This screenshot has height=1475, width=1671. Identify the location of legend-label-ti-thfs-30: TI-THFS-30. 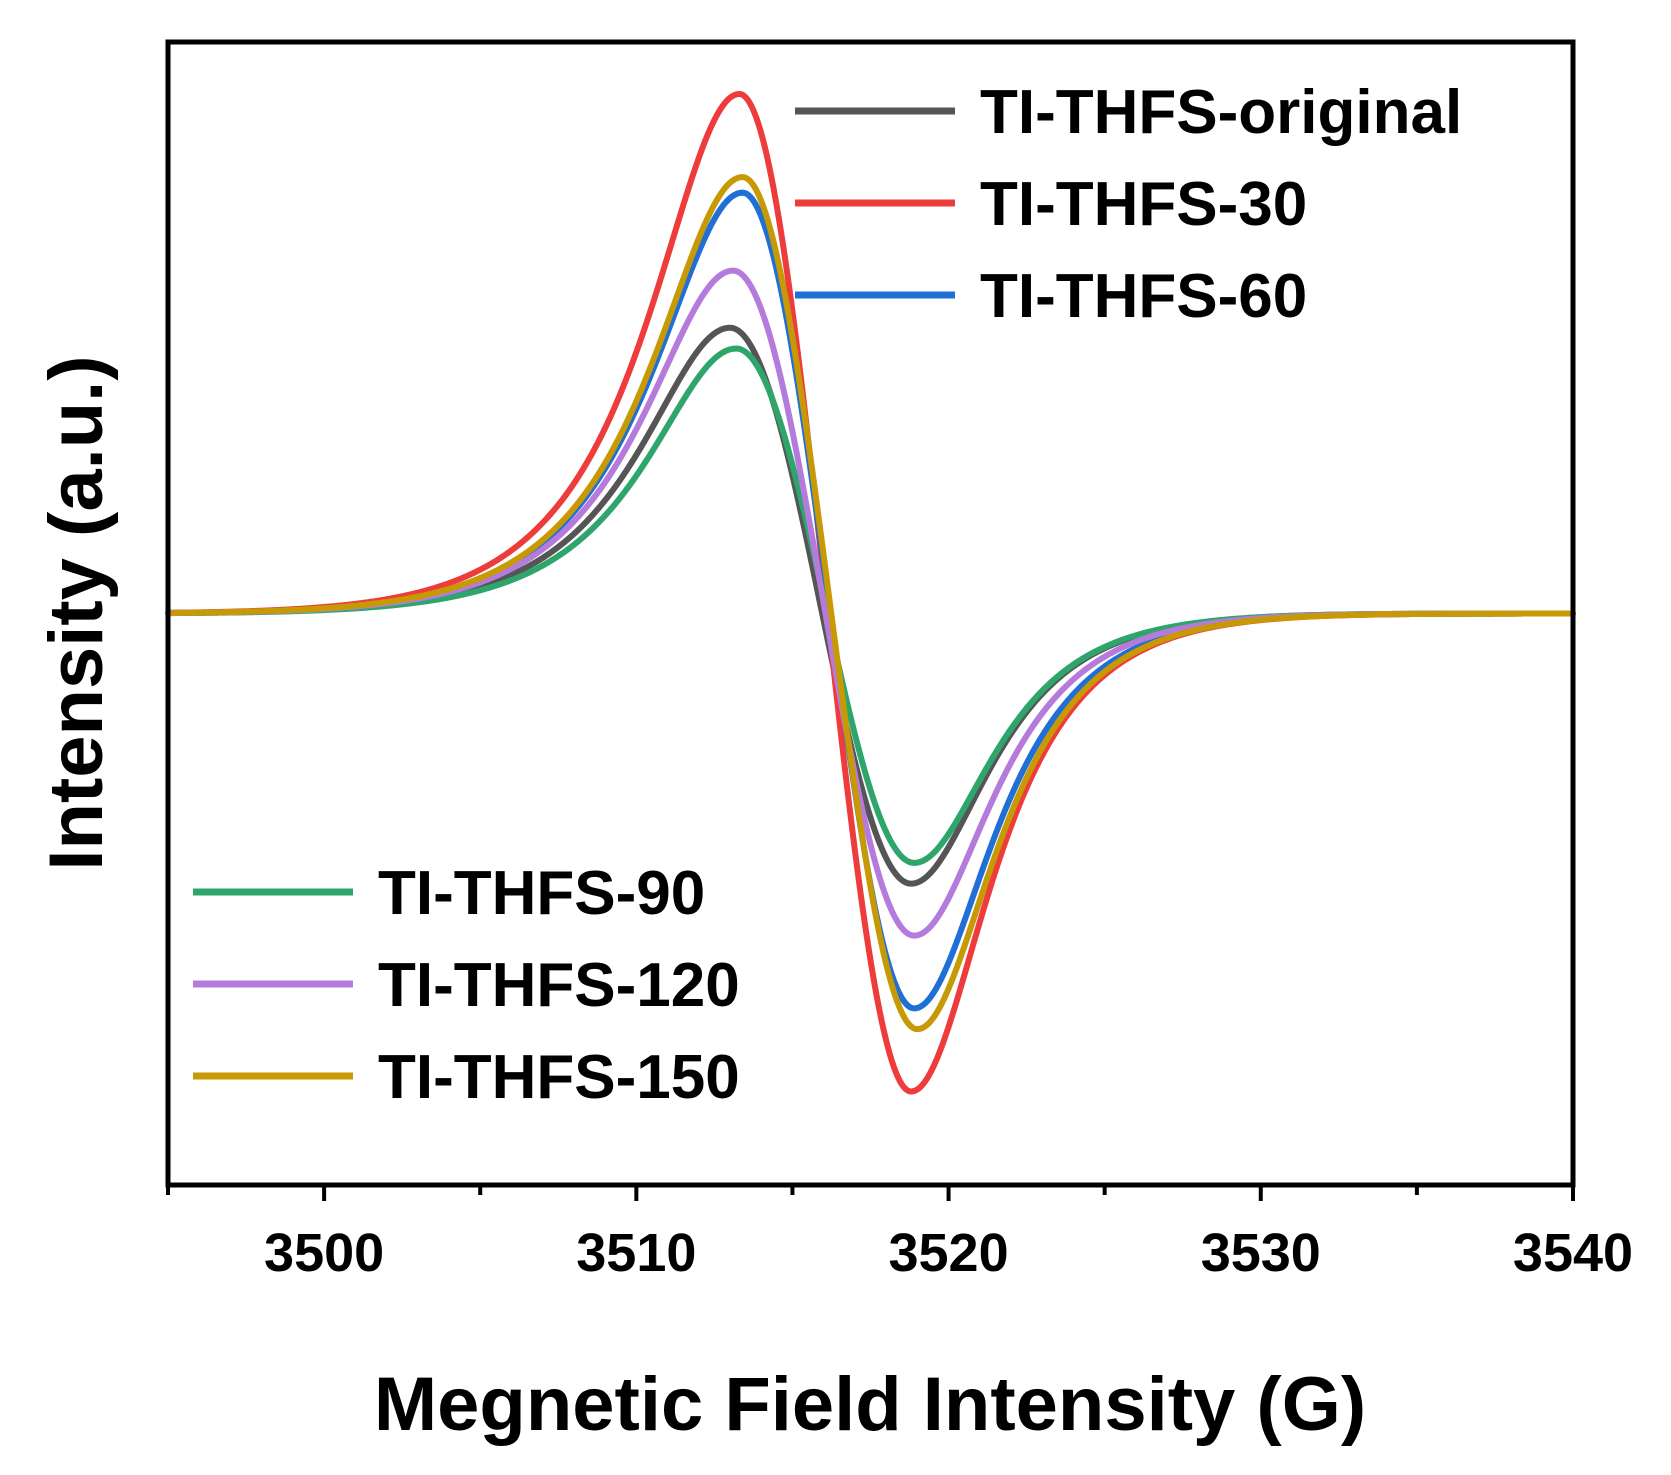
(1143, 204).